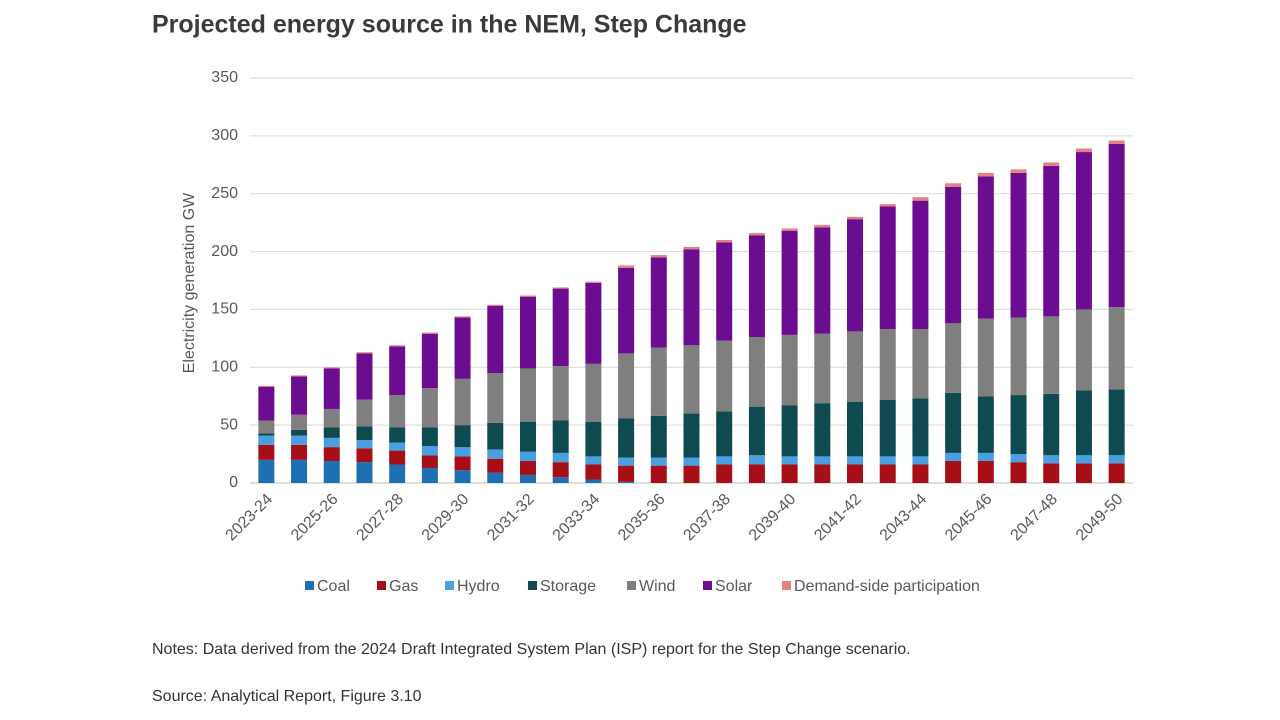  I want to click on y-tick-label: 150, so click(224, 309).